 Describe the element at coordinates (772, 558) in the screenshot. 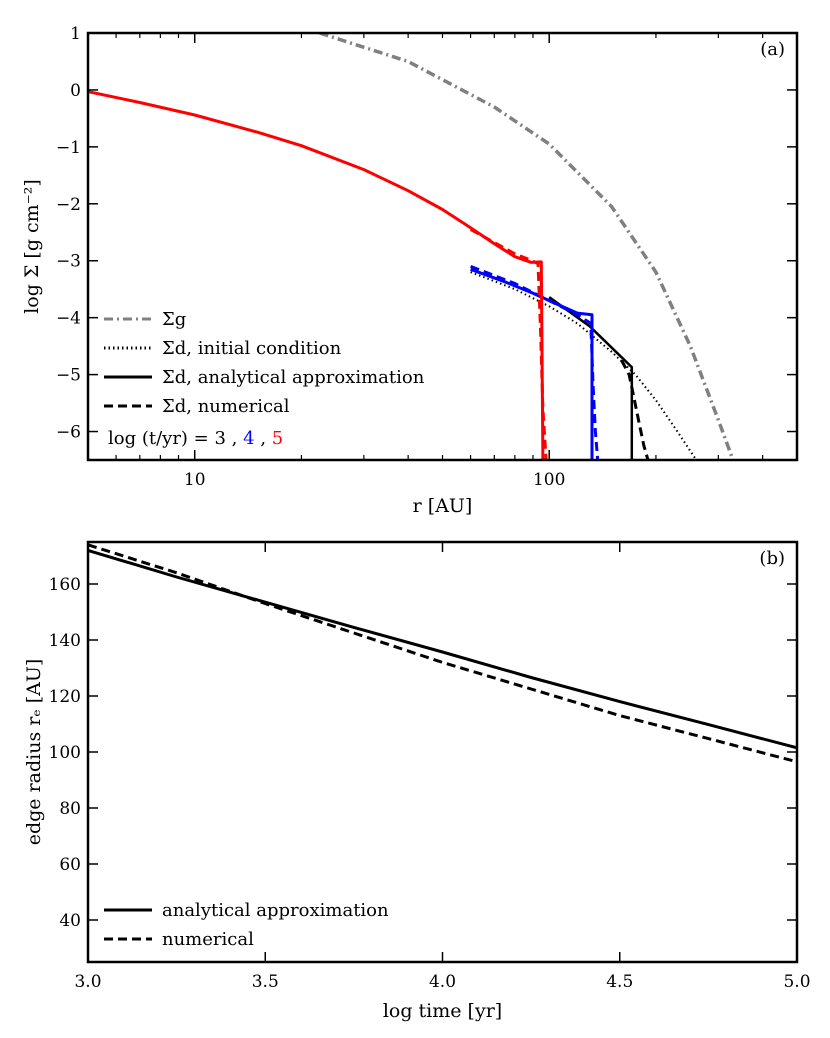

I see `panel-label: (b)` at that location.